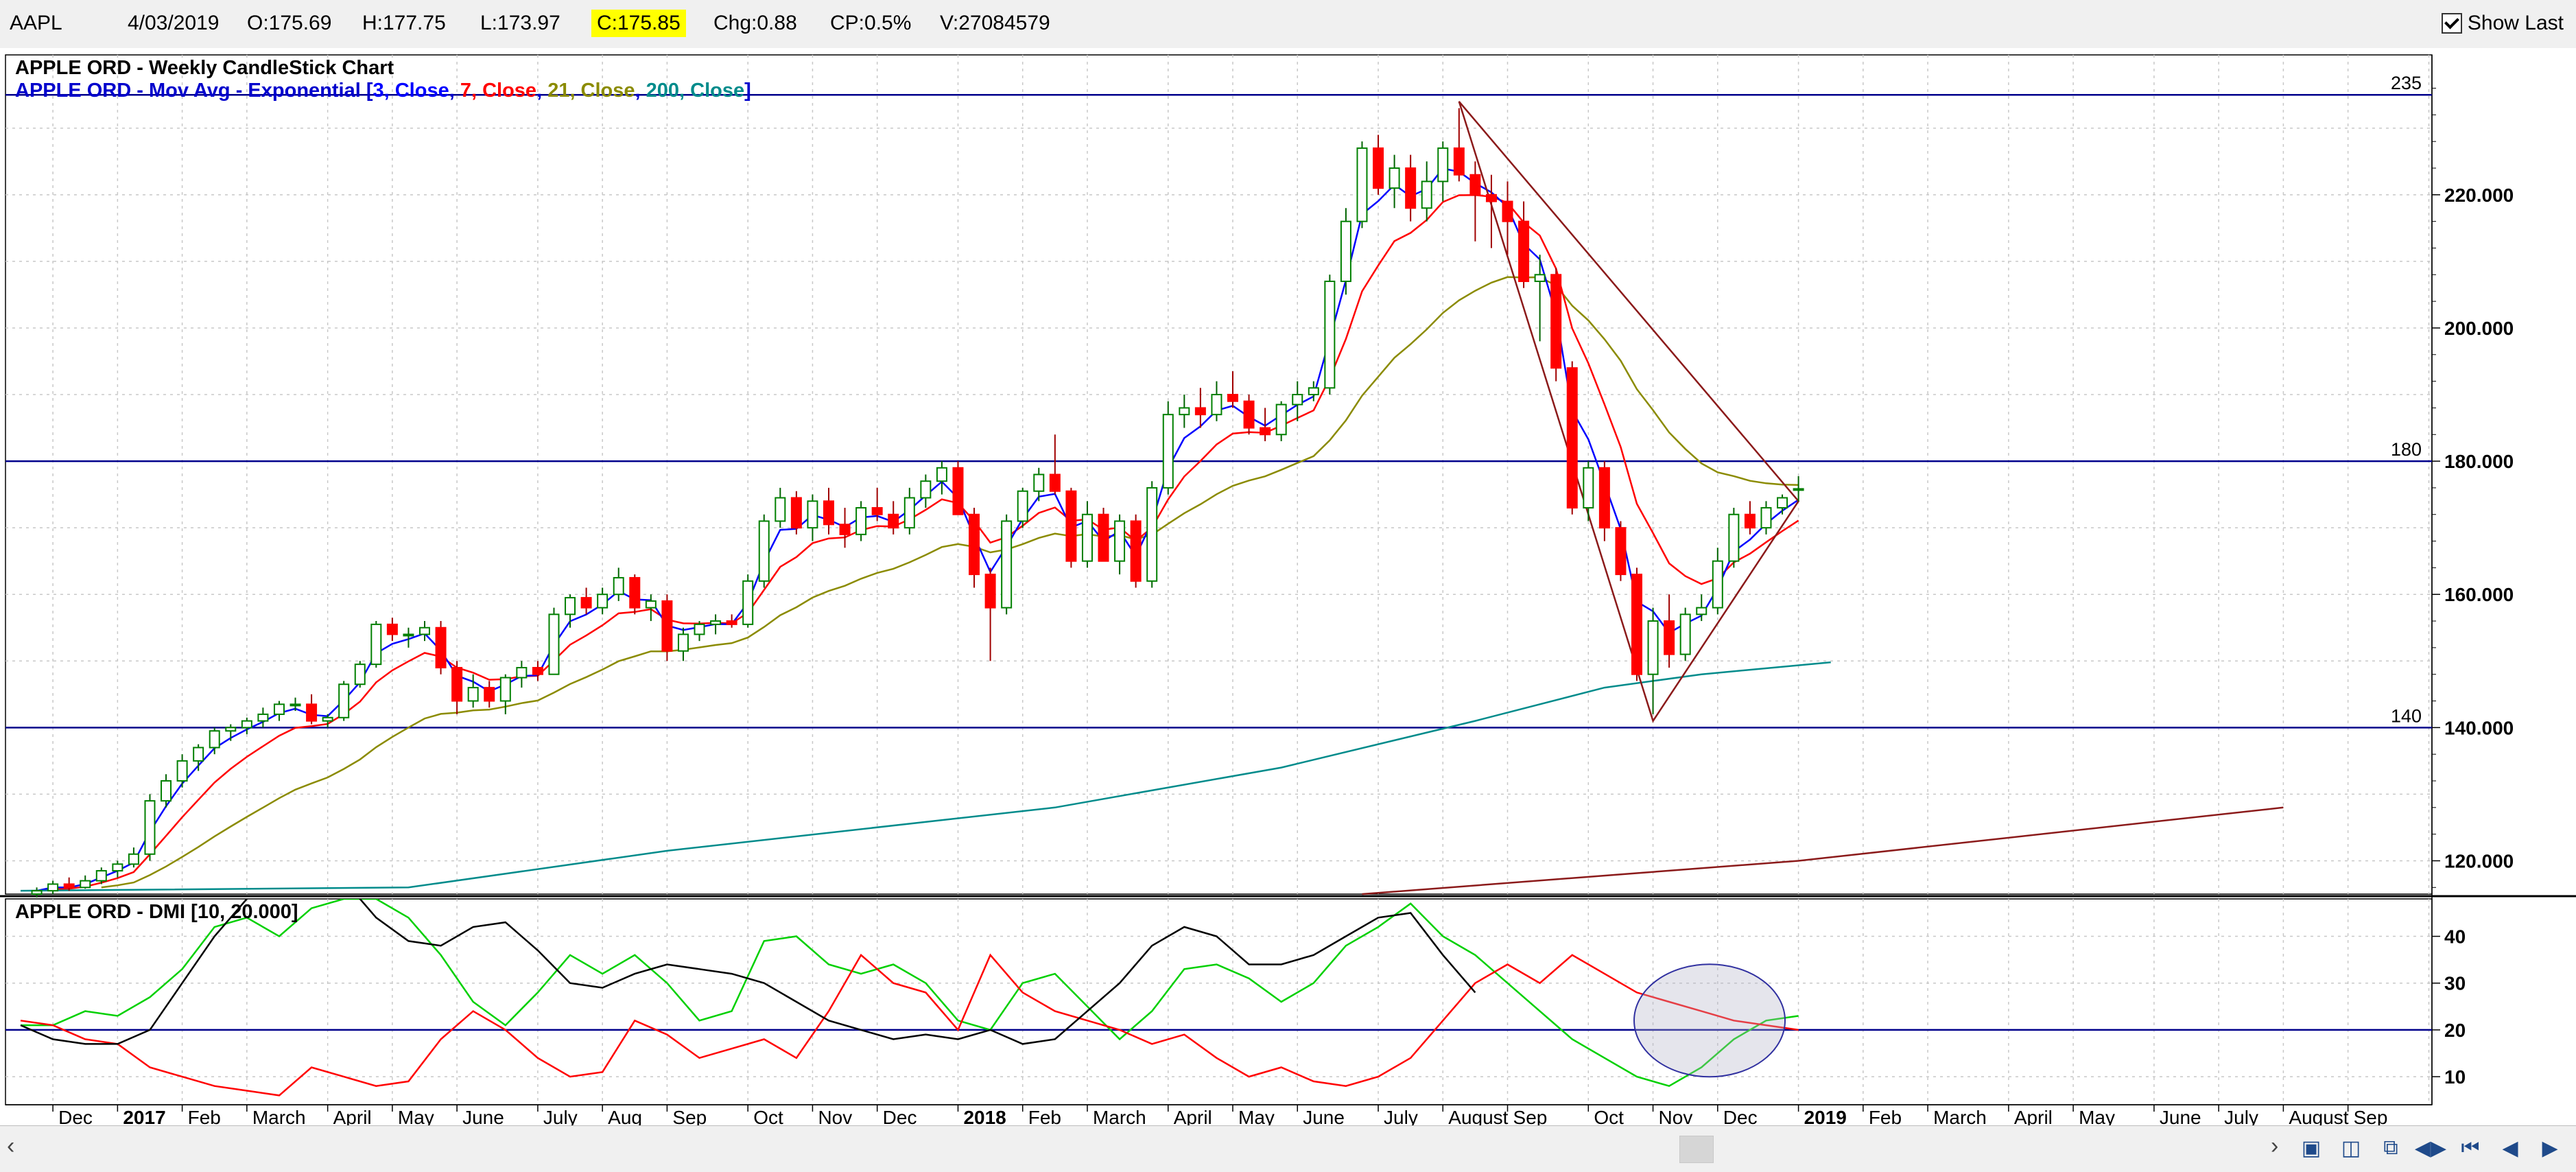 The width and height of the screenshot is (2576, 1172). What do you see at coordinates (2502, 23) in the screenshot?
I see `show-last-toggle: Show Last` at bounding box center [2502, 23].